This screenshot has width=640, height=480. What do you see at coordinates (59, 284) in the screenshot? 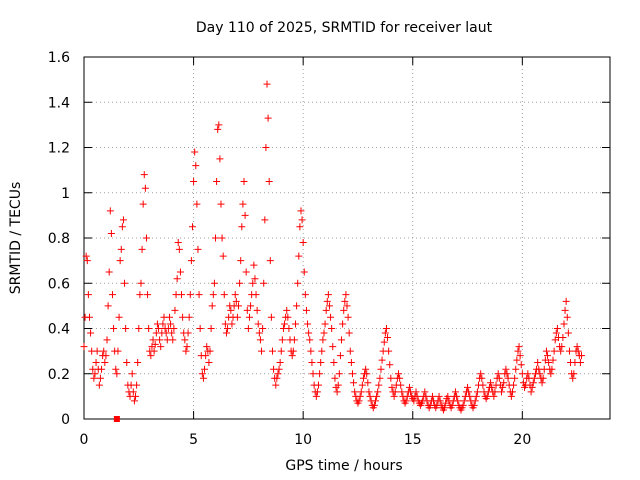
I see `y-tick-label: 0.6` at bounding box center [59, 284].